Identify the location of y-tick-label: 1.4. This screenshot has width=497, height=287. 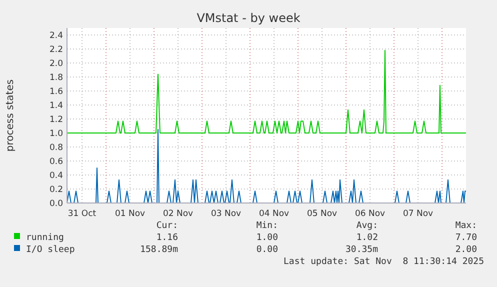
(56, 106).